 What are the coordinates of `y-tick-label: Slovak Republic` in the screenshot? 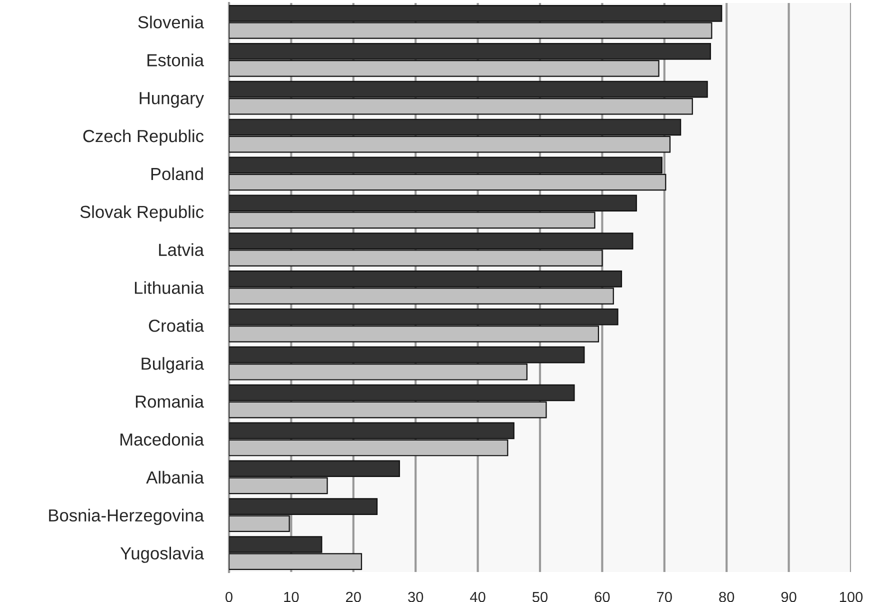 It's located at (142, 213).